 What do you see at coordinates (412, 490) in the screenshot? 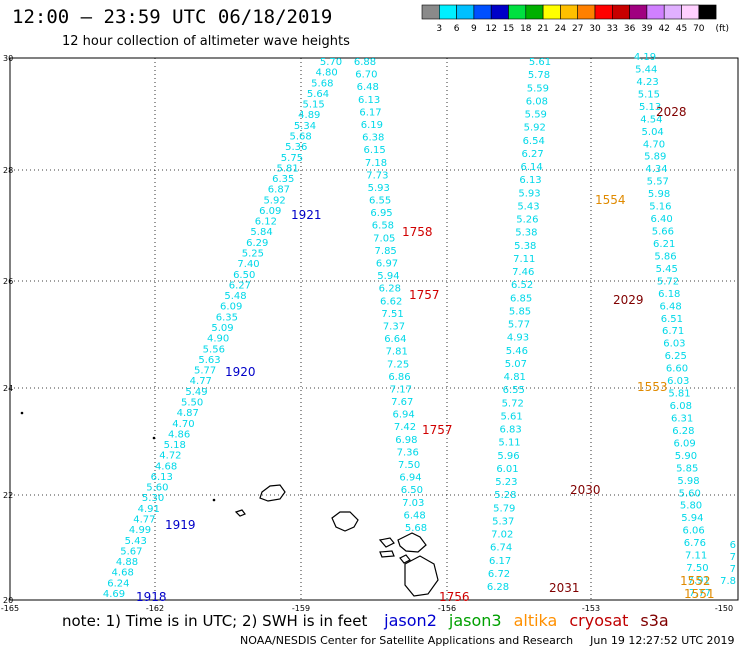
I see `swh-value: 6.50` at bounding box center [412, 490].